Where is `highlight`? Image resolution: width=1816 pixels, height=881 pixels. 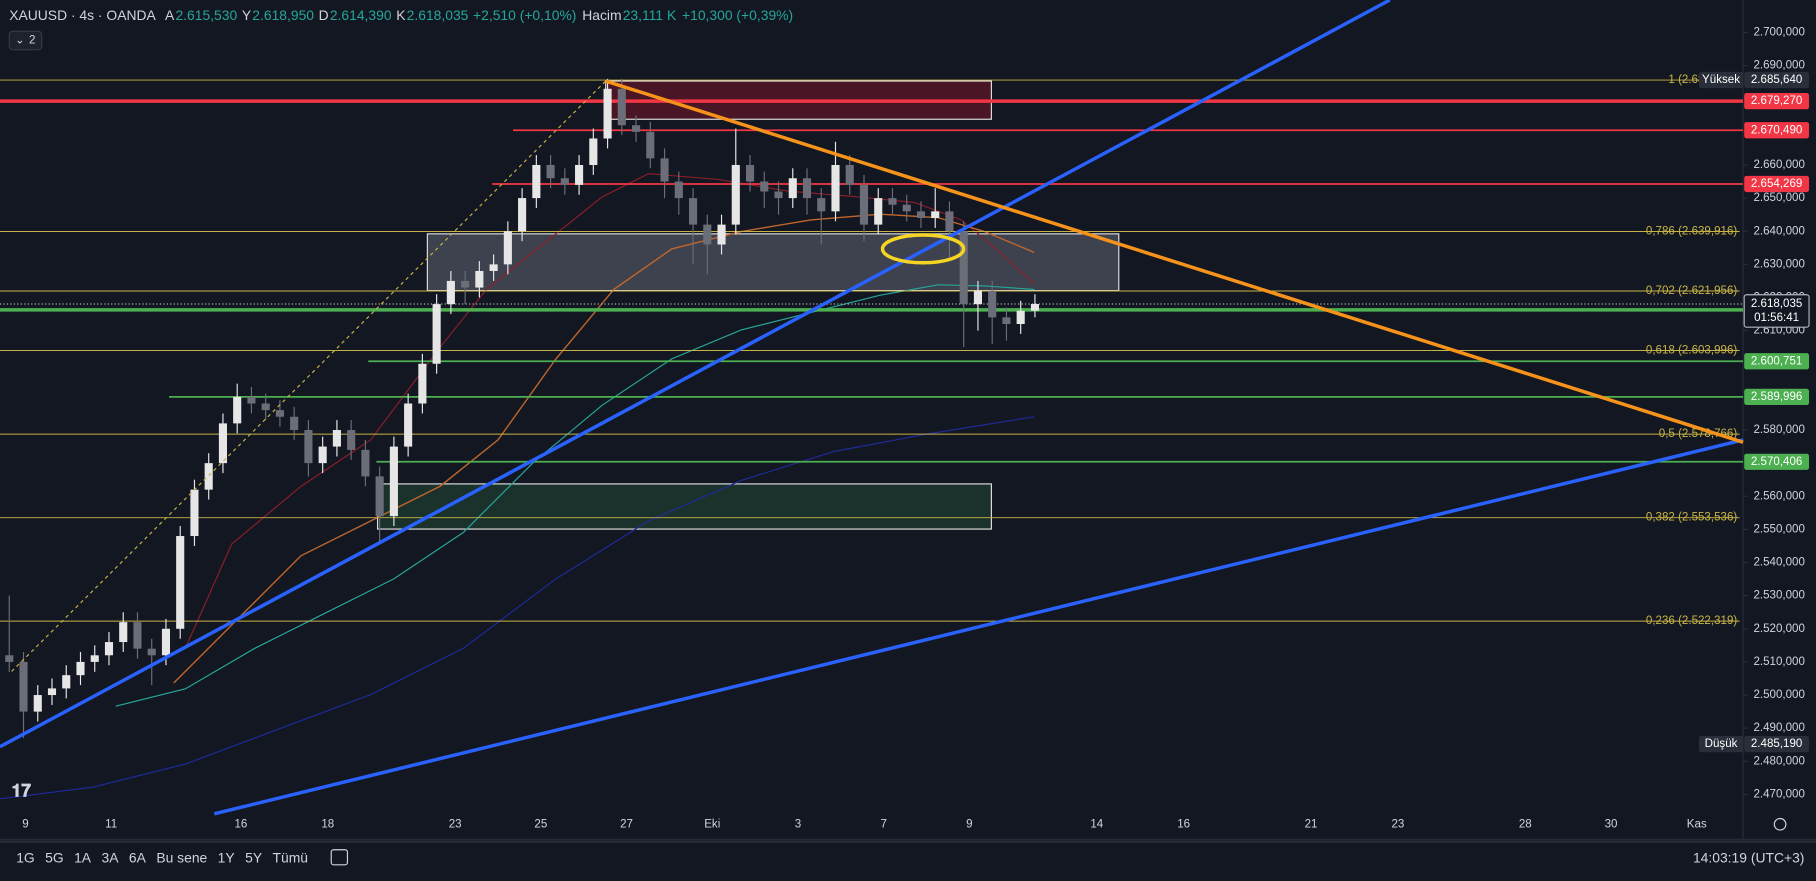 highlight is located at coordinates (923, 249).